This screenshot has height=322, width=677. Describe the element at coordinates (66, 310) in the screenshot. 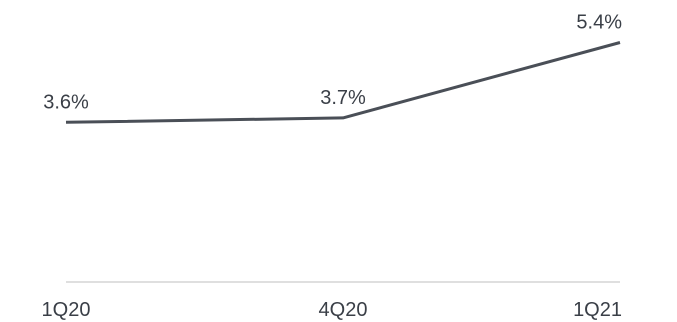

I see `x-tick-label: 1Q20` at that location.